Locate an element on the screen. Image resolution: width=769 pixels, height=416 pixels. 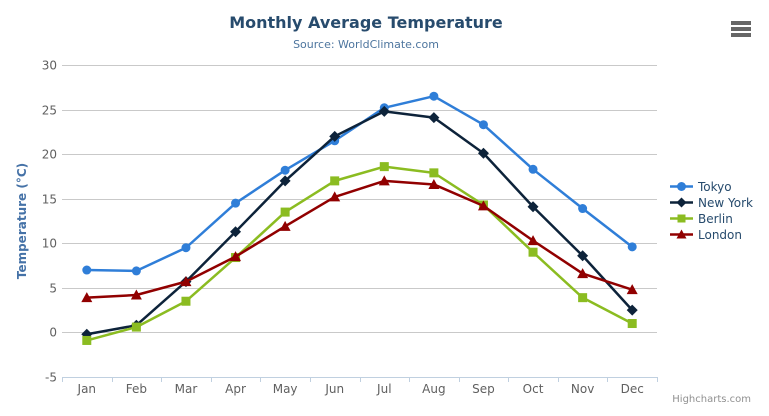
x-axis-tick-label: Mar is located at coordinates (186, 389).